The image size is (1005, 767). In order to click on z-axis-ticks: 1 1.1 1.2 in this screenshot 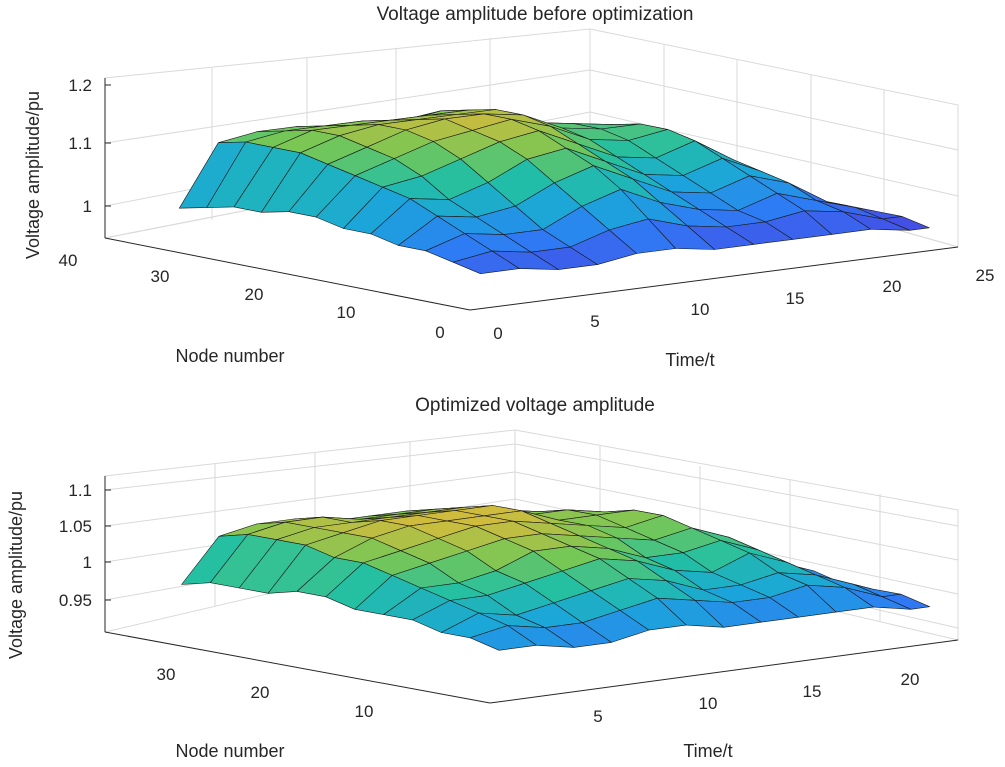, I will do `click(89, 146)`.